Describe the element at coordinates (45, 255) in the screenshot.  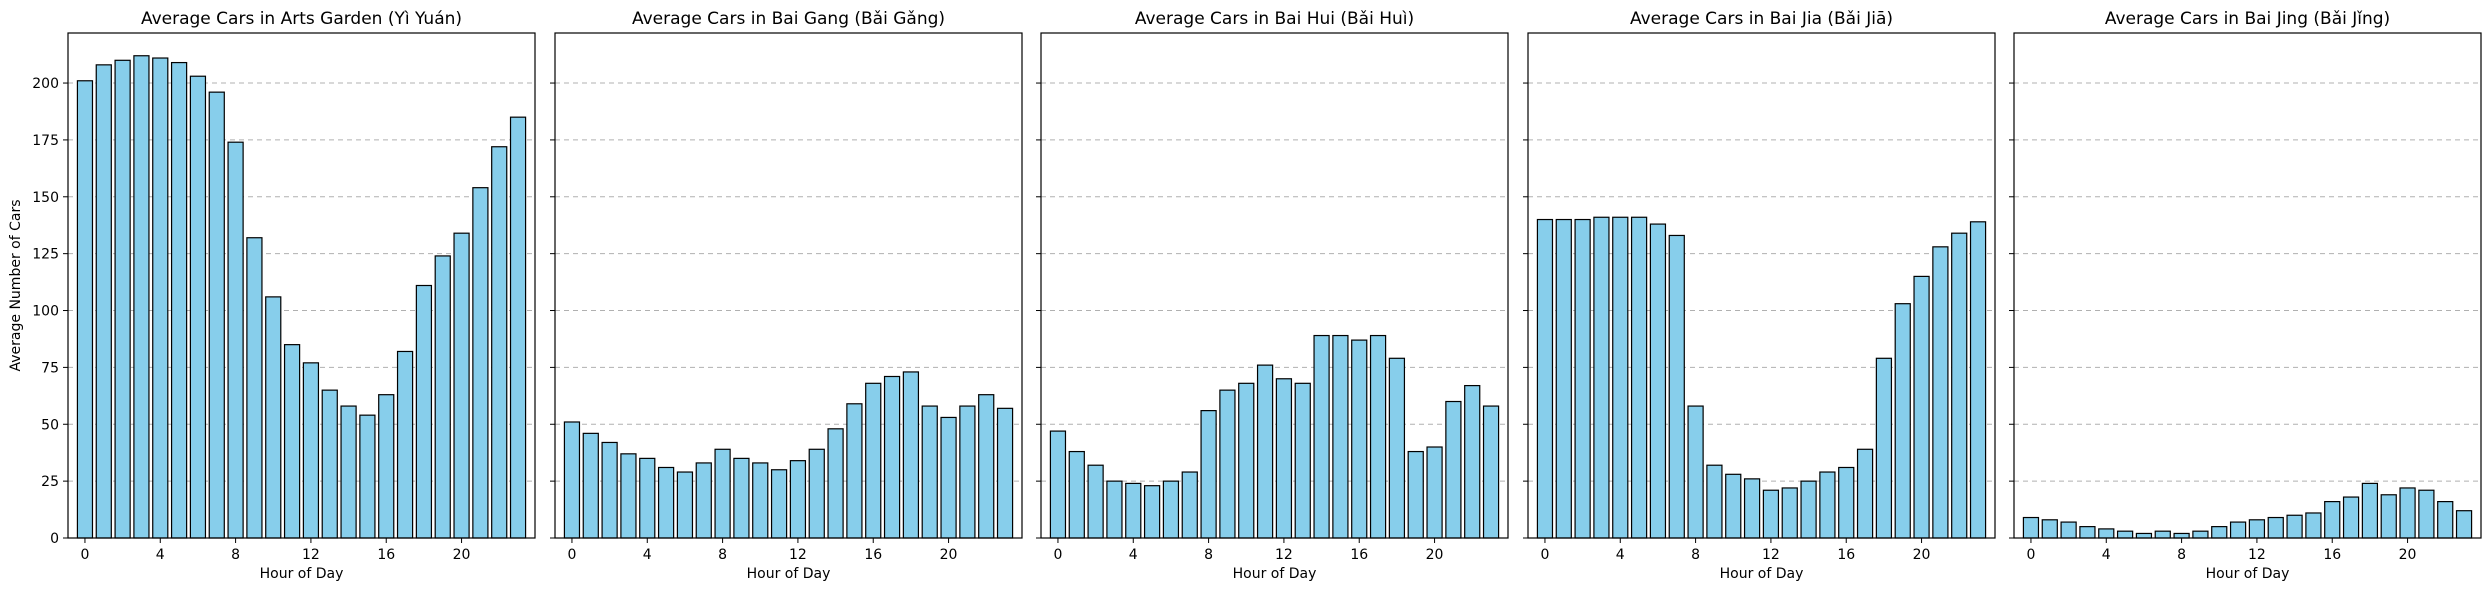
I see `y-tick-label: 125` at that location.